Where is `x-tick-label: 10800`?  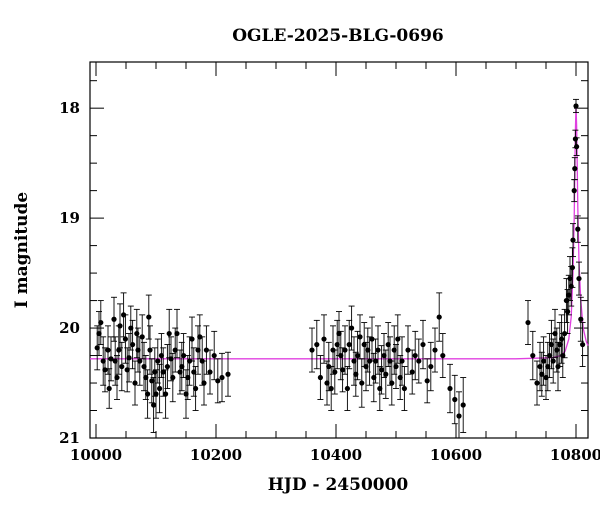 x-tick-label: 10800 is located at coordinates (575, 455).